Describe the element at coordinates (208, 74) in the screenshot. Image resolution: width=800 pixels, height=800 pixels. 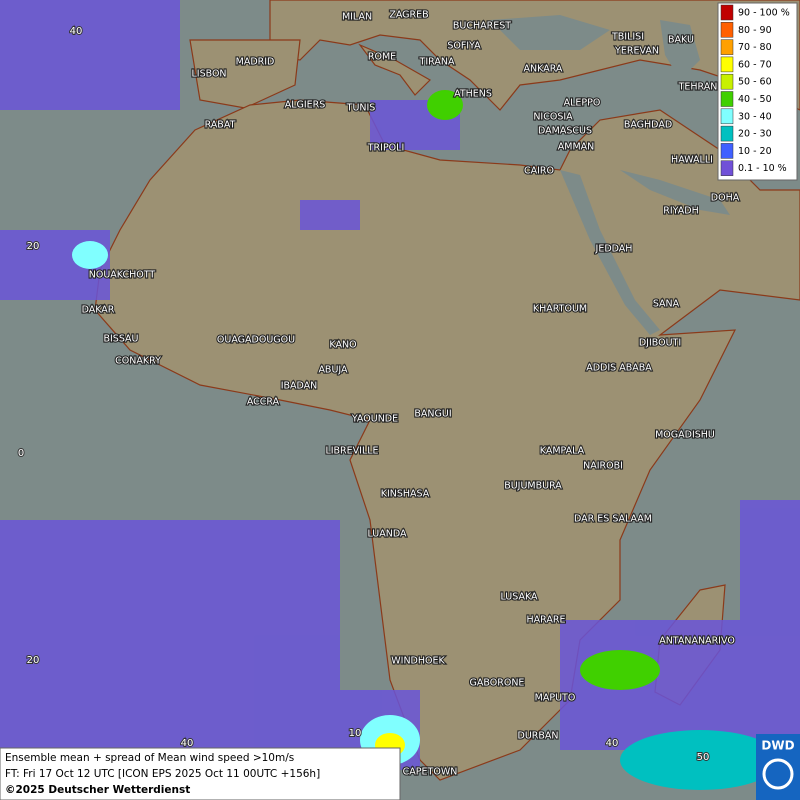
I see `city-label: LISBON` at that location.